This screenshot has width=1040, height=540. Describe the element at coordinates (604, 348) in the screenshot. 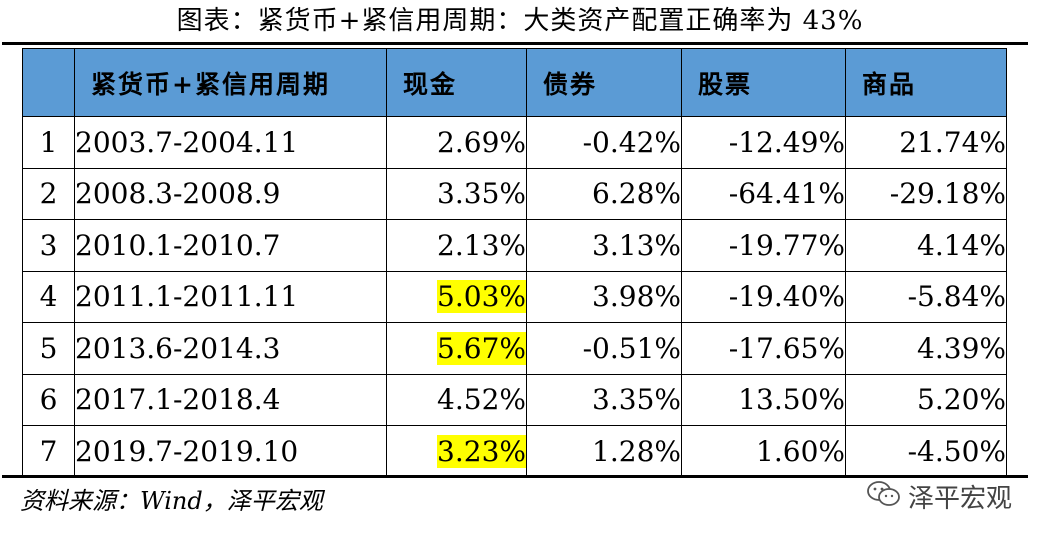

I see `bond-value: -0.51%` at that location.